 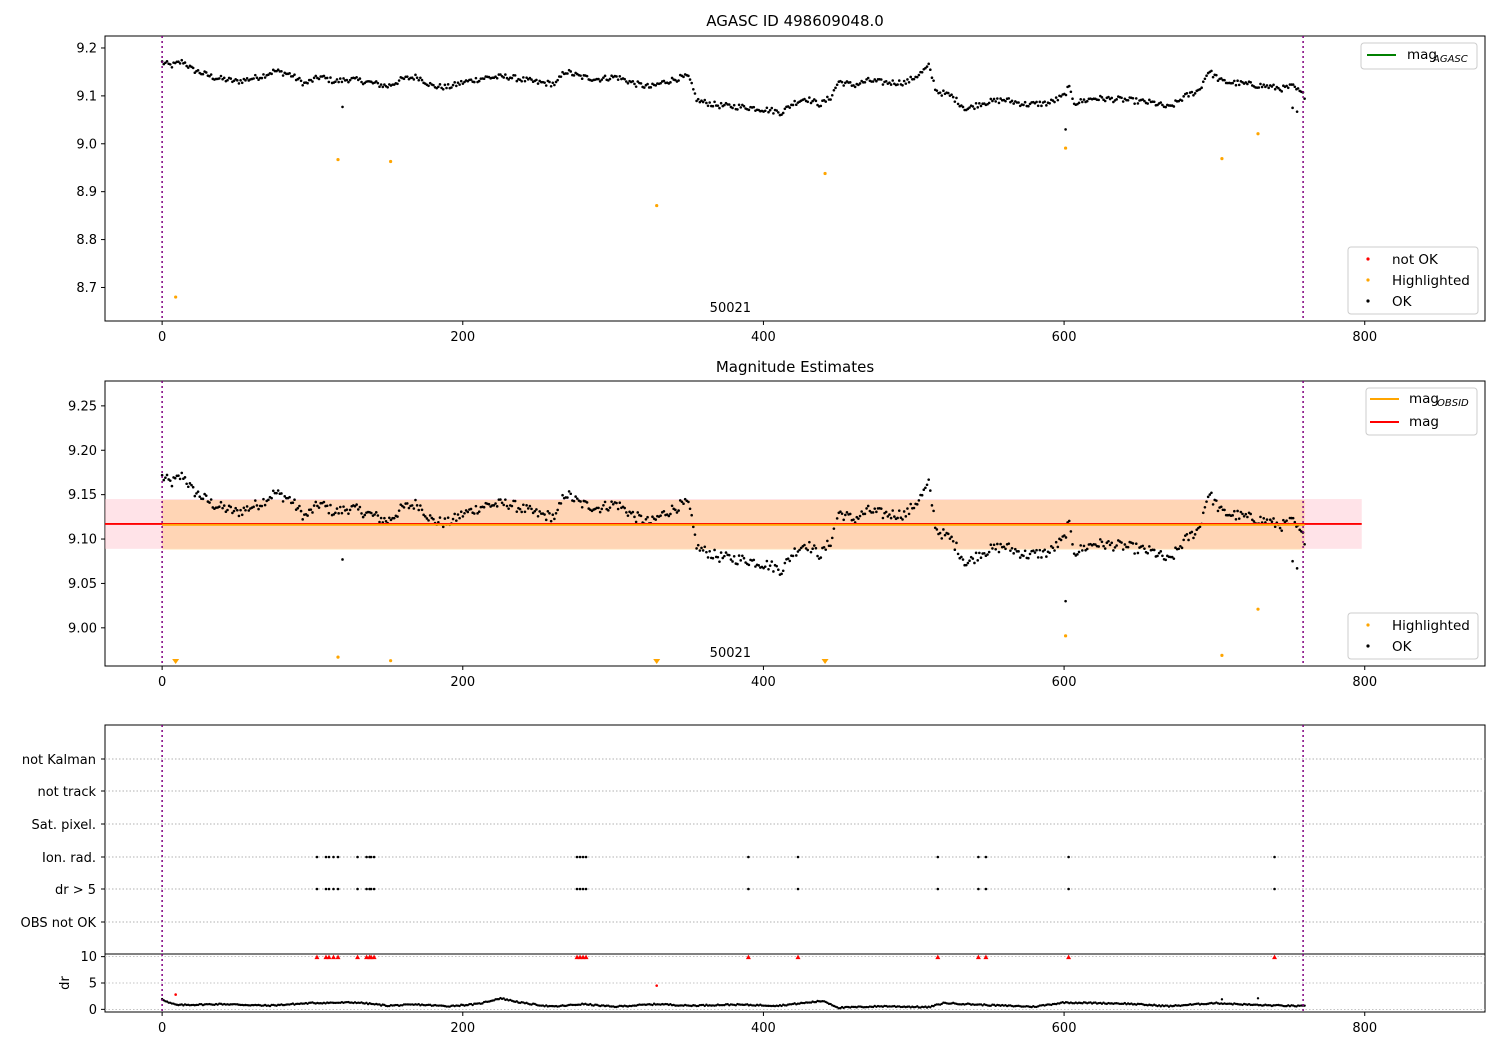 I want to click on x-tick-label: 0, so click(x=162, y=1028).